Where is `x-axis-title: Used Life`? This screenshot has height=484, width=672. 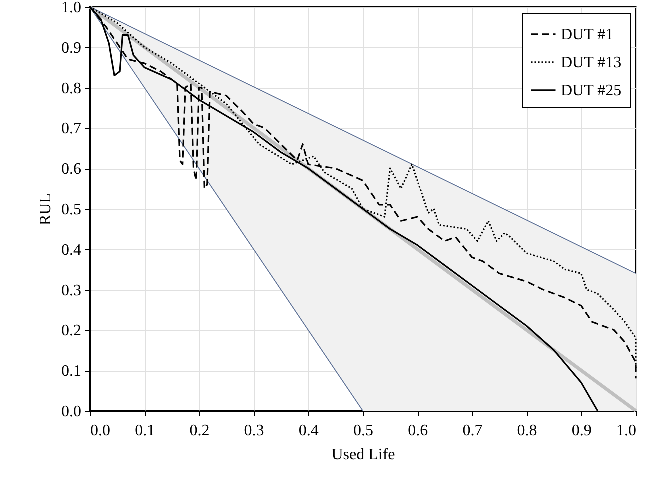
x-axis-title: Used Life is located at coordinates (364, 455).